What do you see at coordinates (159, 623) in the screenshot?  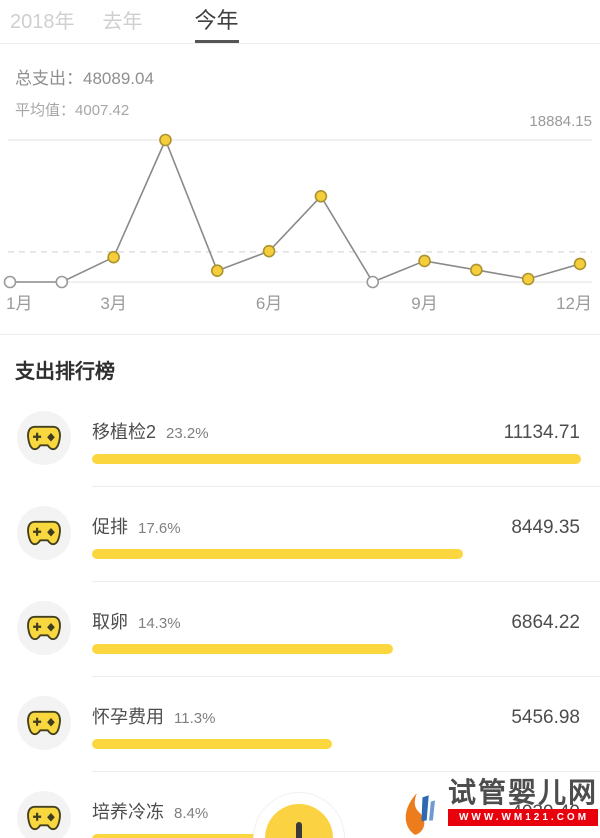 I see `category-percent: 14.3%` at bounding box center [159, 623].